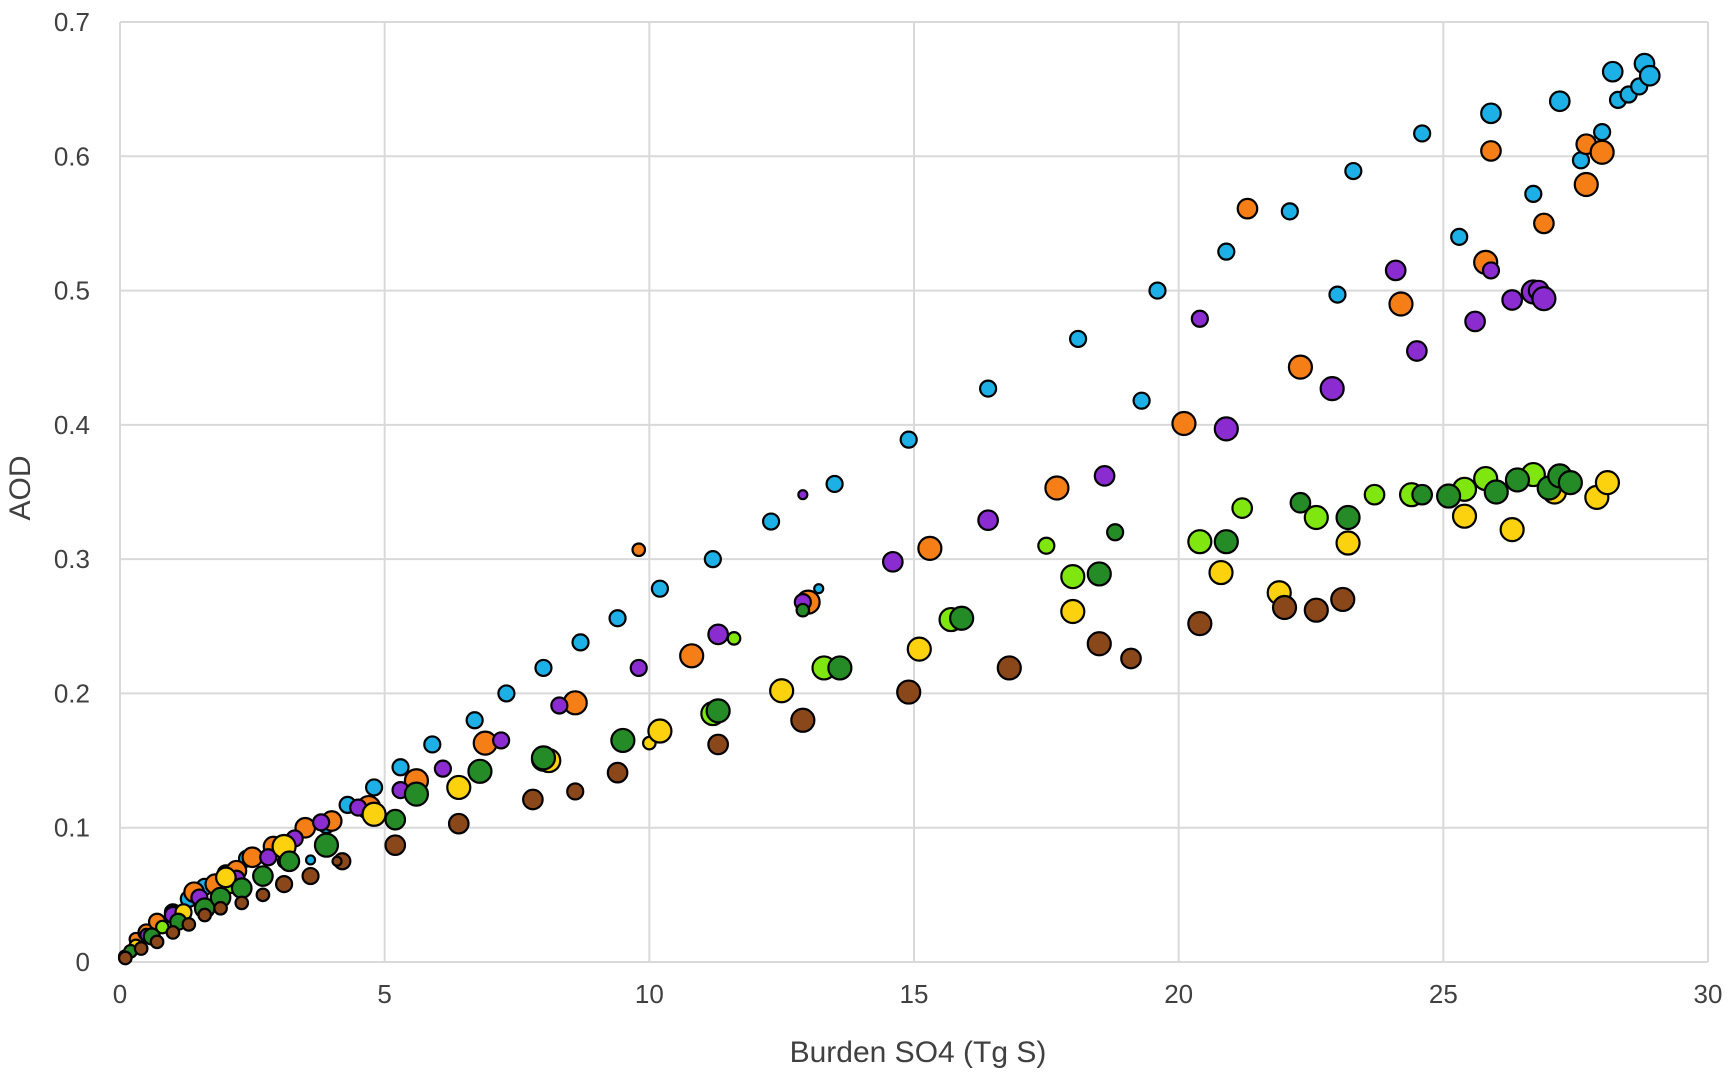 Image resolution: width=1732 pixels, height=1081 pixels. Describe the element at coordinates (1443, 994) in the screenshot. I see `x-tick-label: 25` at that location.